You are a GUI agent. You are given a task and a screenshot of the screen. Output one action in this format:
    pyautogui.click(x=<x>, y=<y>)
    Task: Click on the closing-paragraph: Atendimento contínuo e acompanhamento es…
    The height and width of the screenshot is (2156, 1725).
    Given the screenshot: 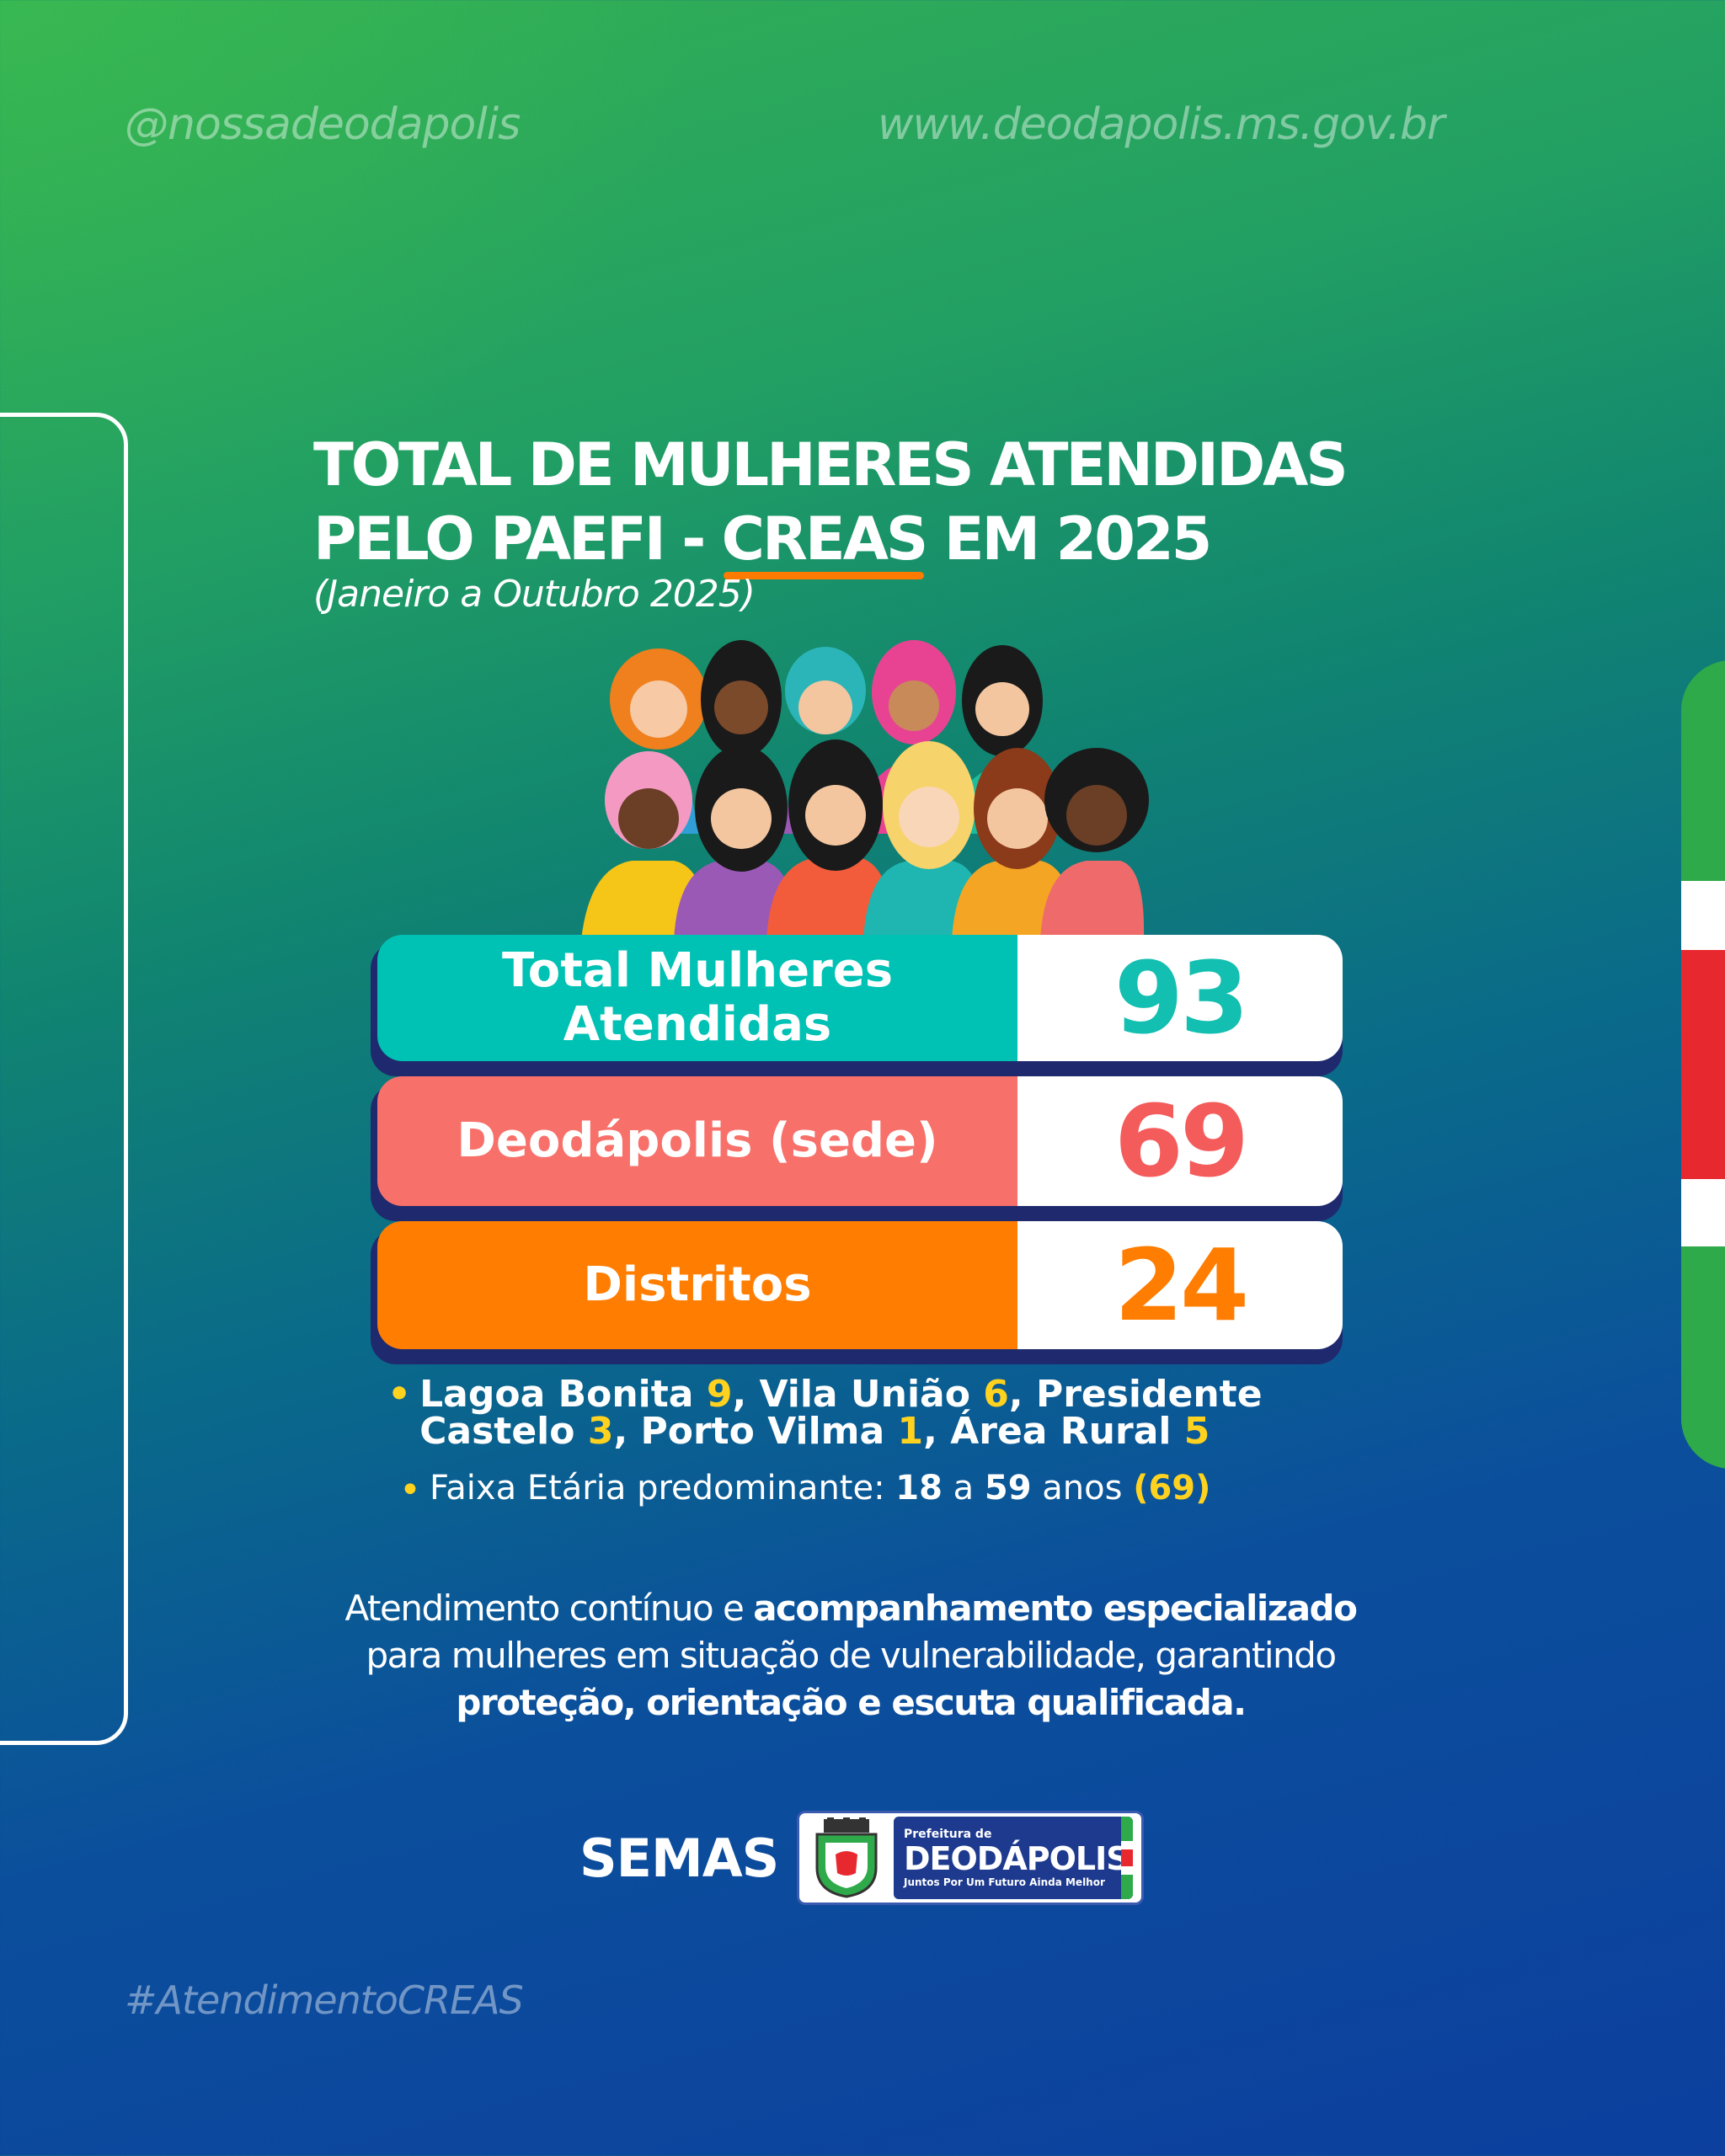 What is the action you would take?
    pyautogui.click(x=851, y=1655)
    